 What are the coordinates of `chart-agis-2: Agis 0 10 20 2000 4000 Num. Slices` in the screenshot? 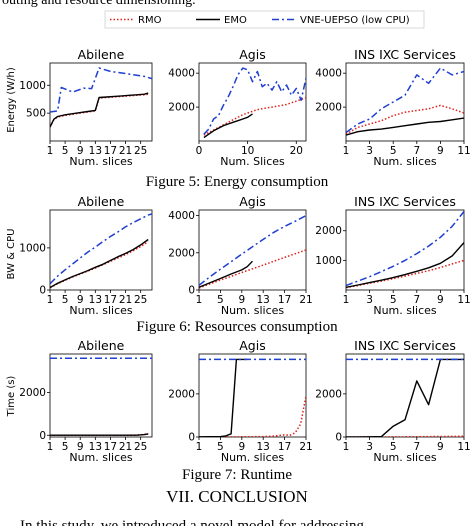 It's located at (237, 107).